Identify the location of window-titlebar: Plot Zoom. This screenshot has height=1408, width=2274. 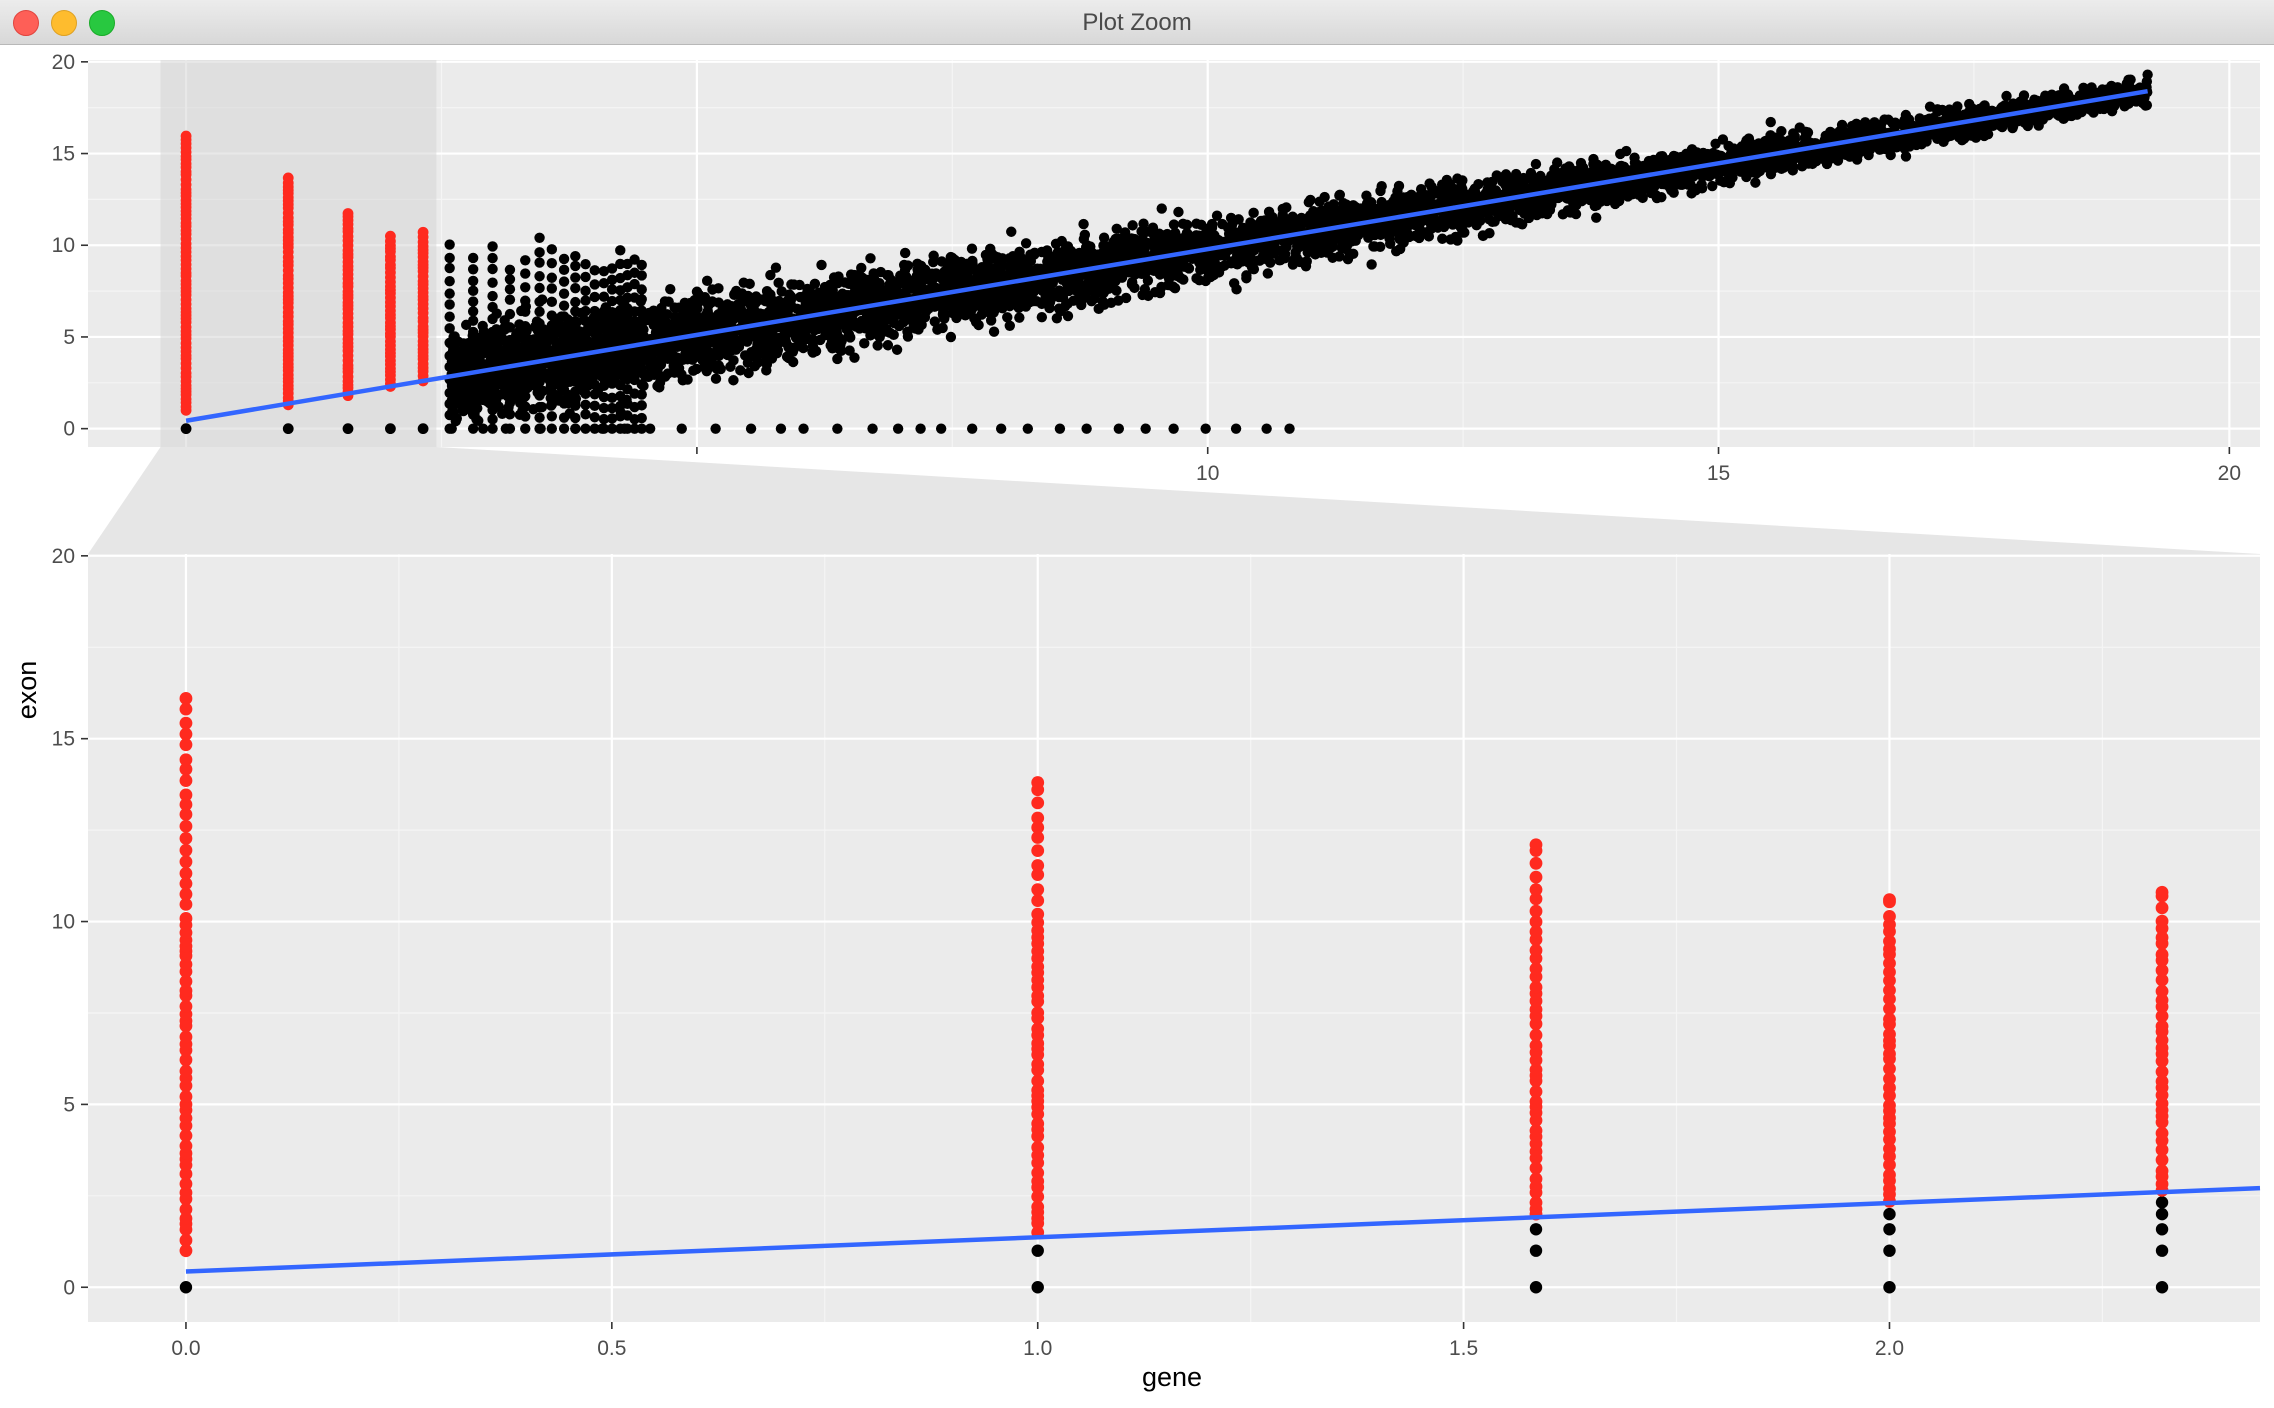
(1137, 22).